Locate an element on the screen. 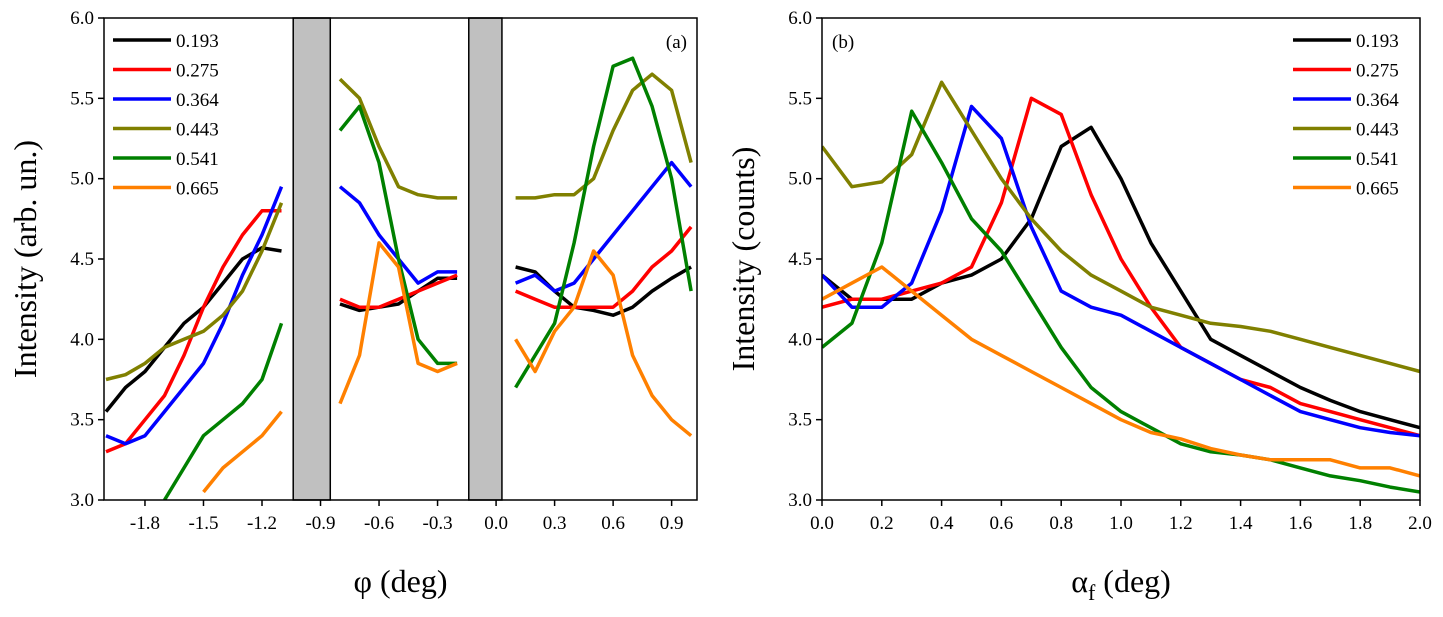 This screenshot has height=617, width=1443. x-axis-label-unit: (deg) is located at coordinates (1133, 581).